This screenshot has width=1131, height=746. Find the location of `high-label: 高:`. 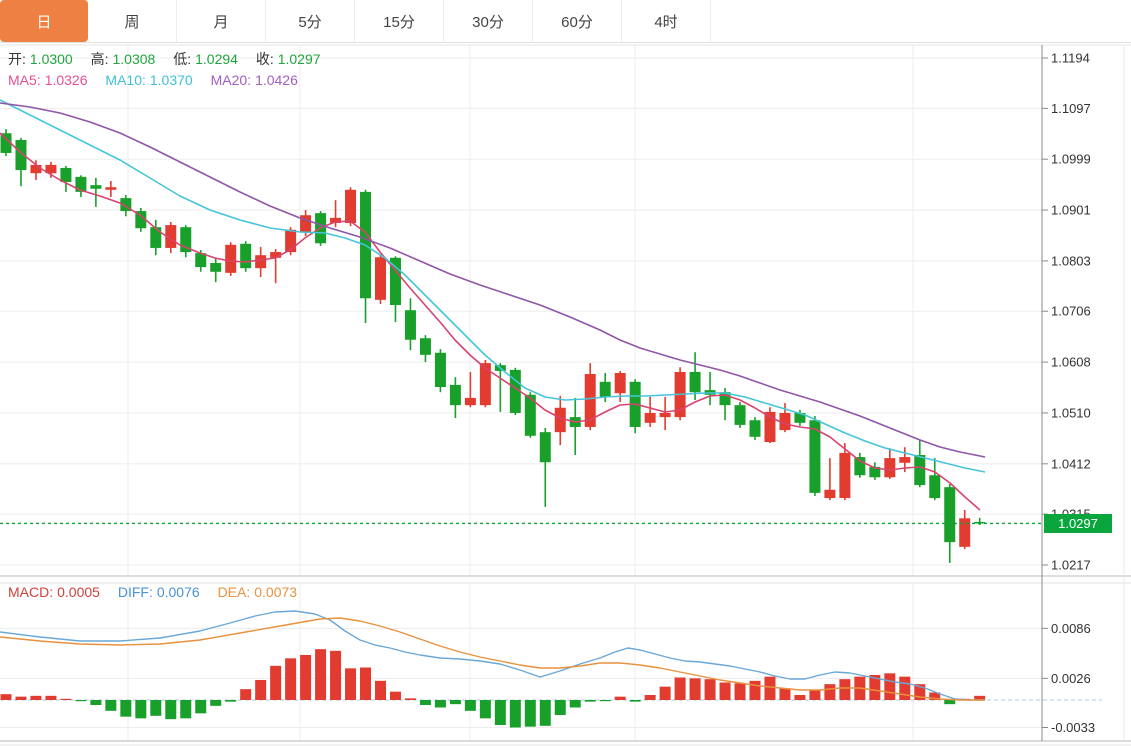

high-label: 高: is located at coordinates (99, 59).